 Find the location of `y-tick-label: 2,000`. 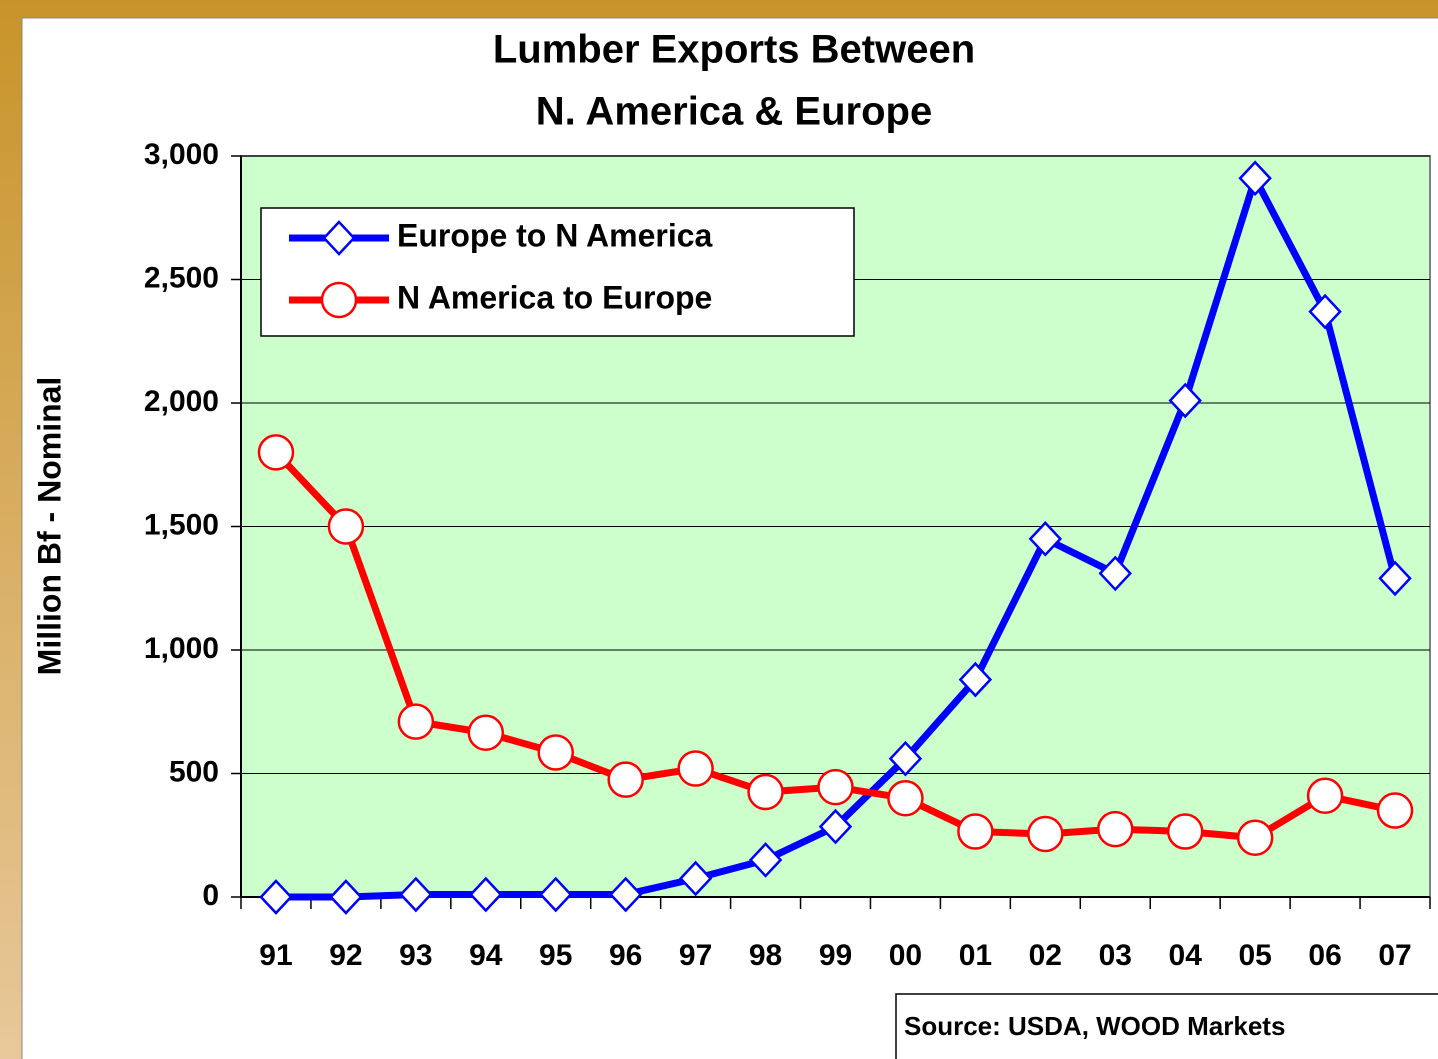

y-tick-label: 2,000 is located at coordinates (181, 401).